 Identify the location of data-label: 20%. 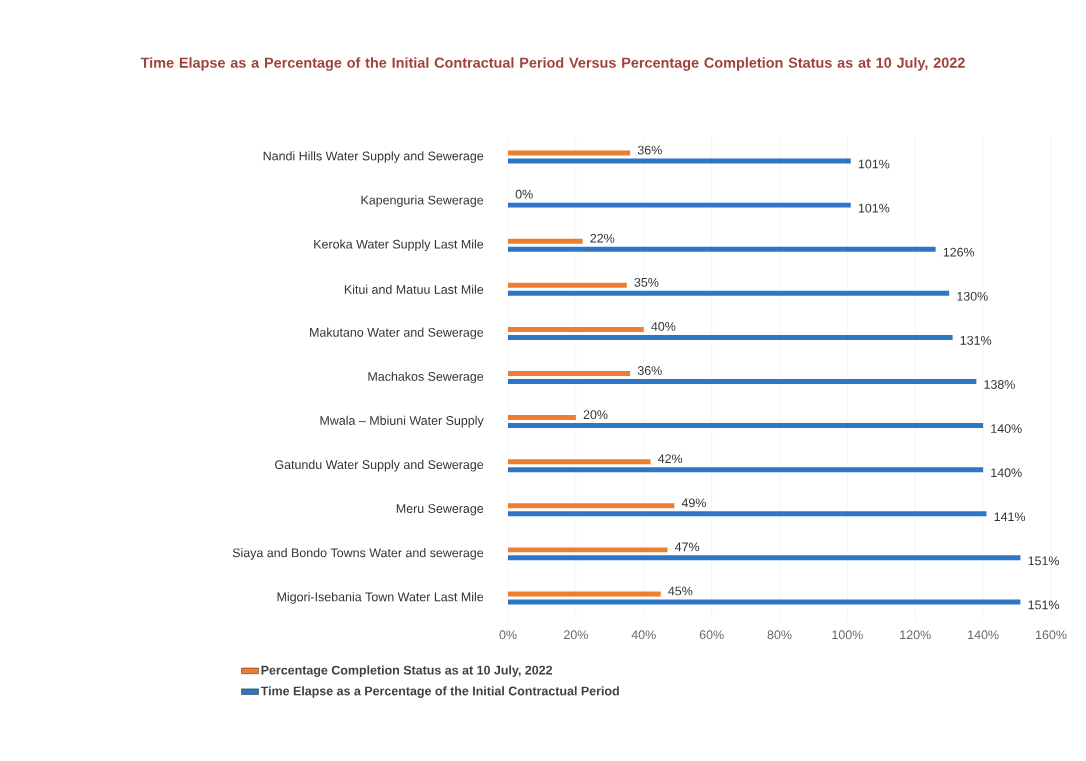
(595, 415).